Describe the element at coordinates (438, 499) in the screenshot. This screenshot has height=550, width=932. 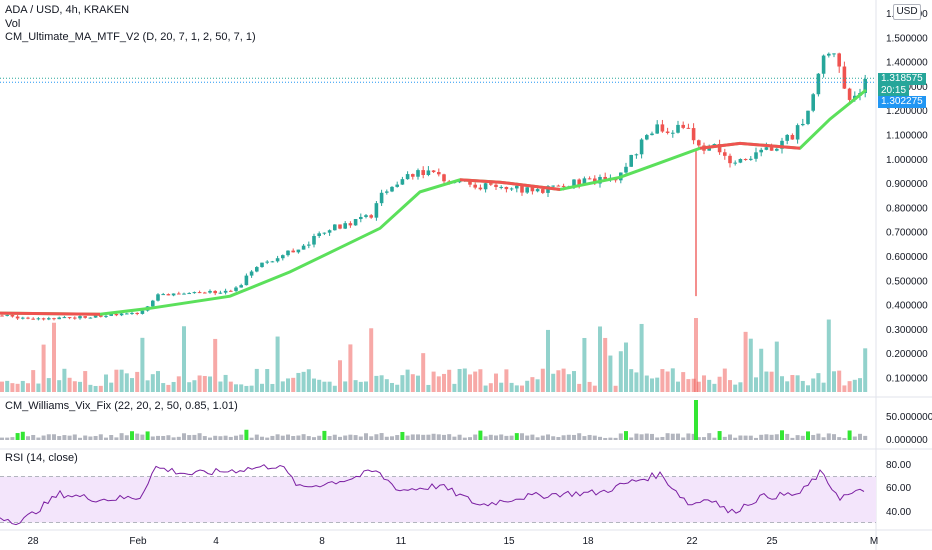
I see `rsi-band` at that location.